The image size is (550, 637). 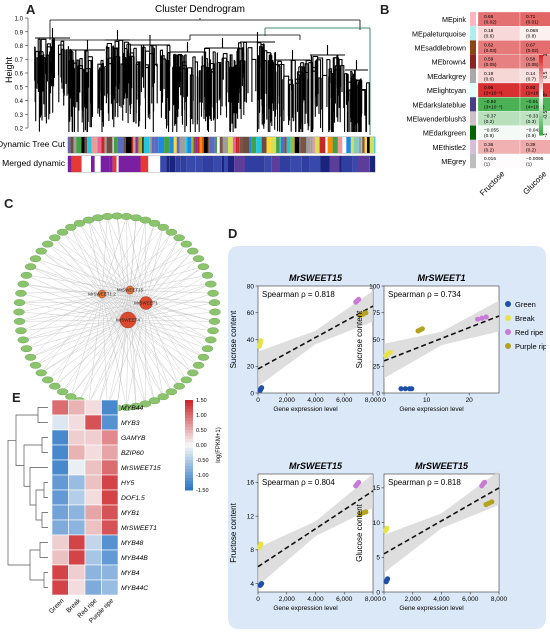 What do you see at coordinates (489, 74) in the screenshot?
I see `correlation-value: 0.19` at bounding box center [489, 74].